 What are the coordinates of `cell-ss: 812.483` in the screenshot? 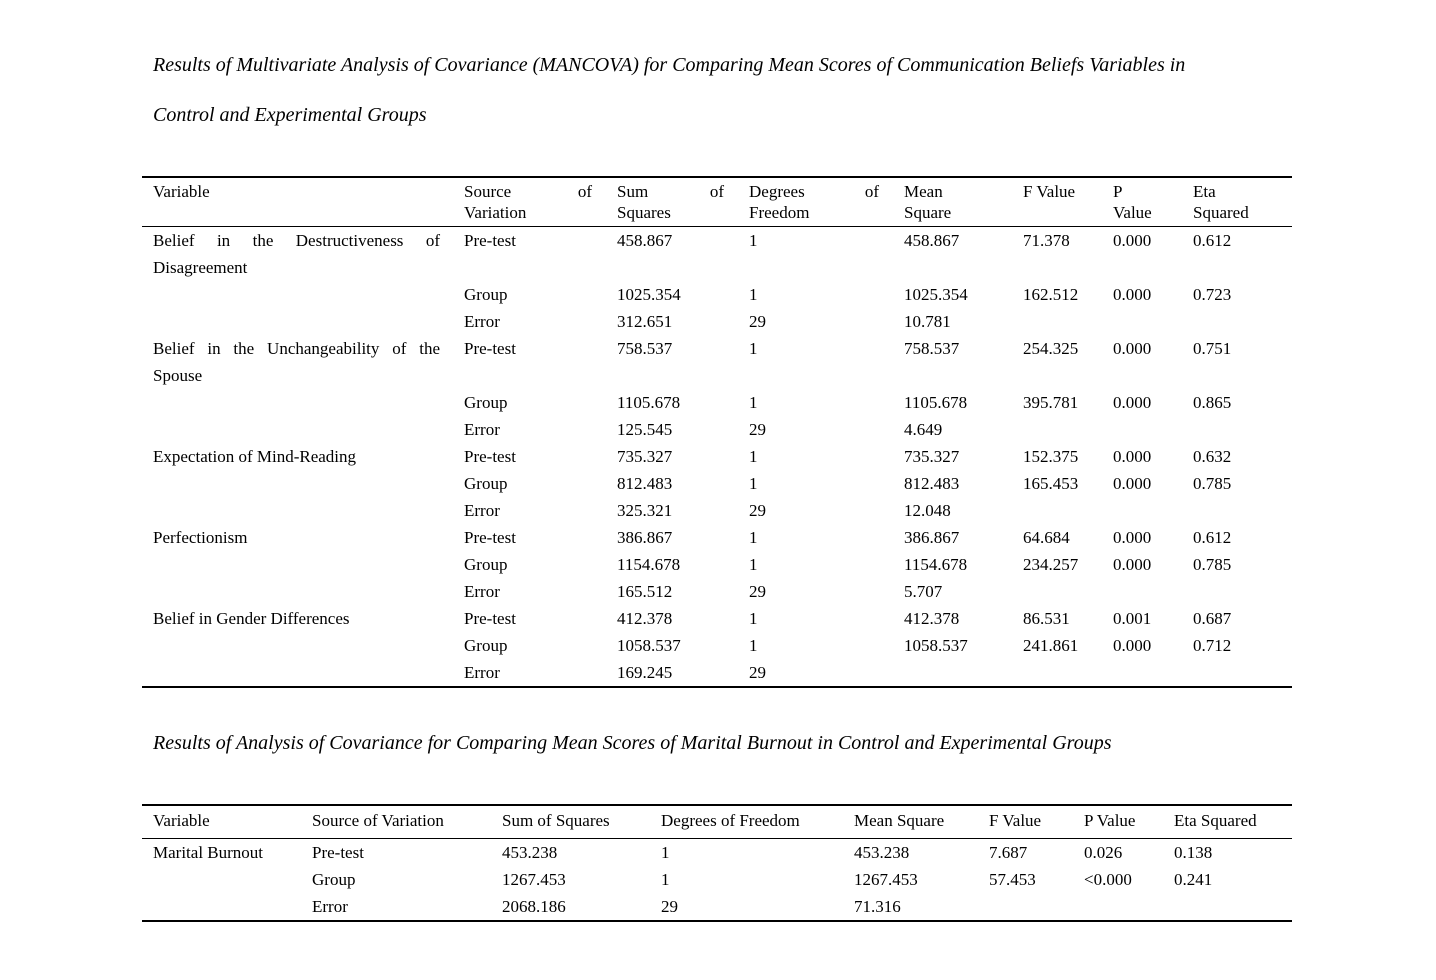 It's located at (645, 483).